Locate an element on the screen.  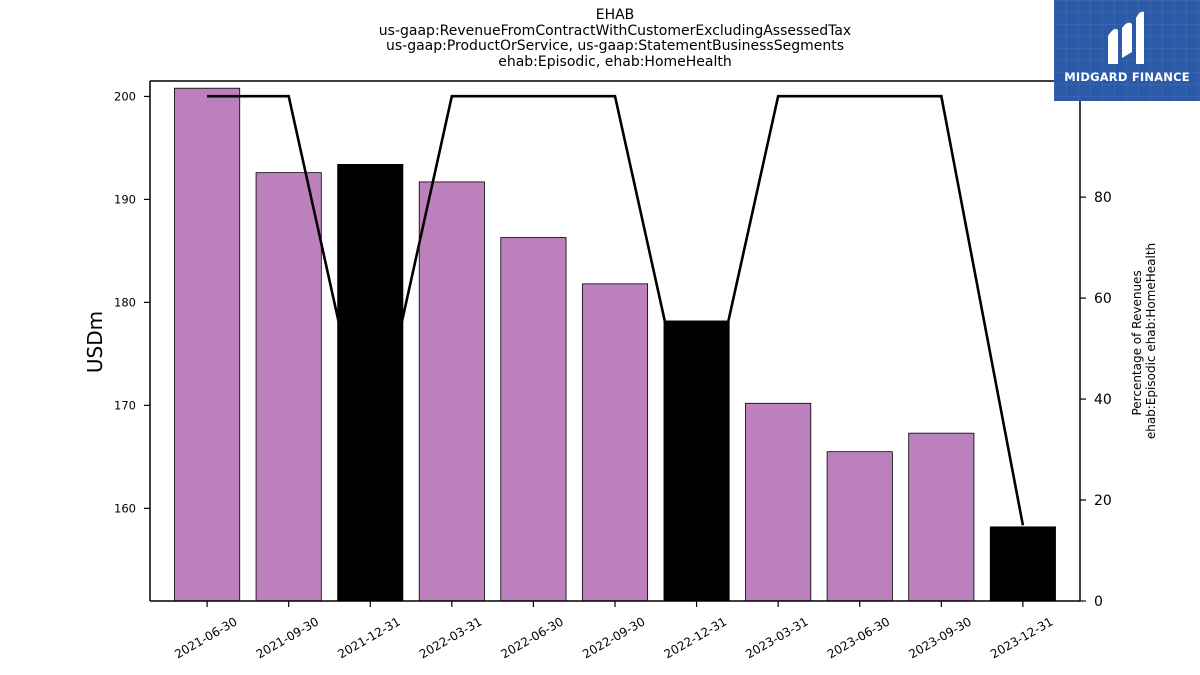
y-tick-label: 180 is located at coordinates (125, 302).